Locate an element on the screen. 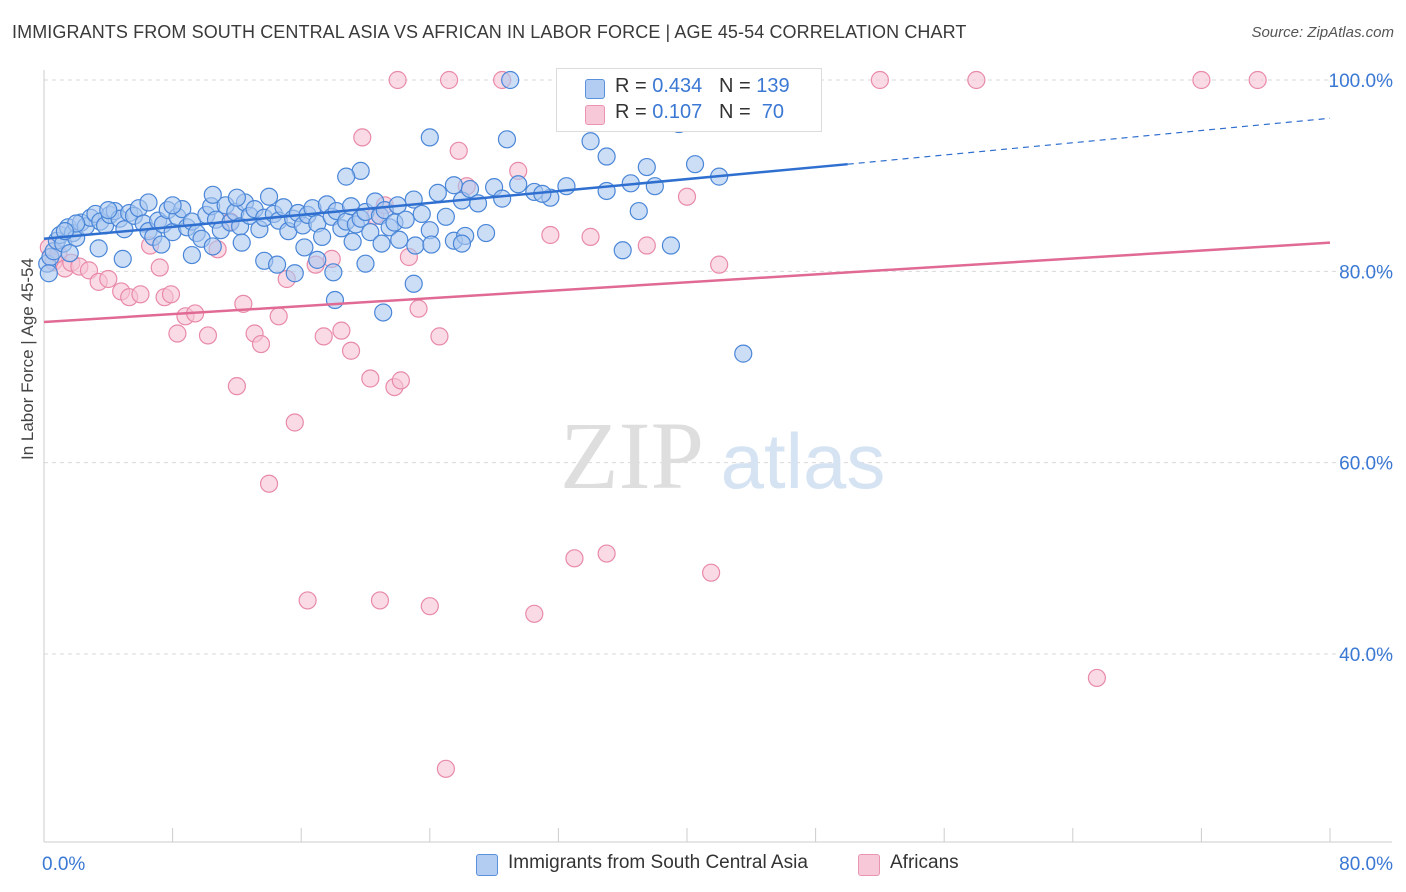 This screenshot has width=1406, height=892. trend-line-south-central-asia-extension is located at coordinates (1089, 141).